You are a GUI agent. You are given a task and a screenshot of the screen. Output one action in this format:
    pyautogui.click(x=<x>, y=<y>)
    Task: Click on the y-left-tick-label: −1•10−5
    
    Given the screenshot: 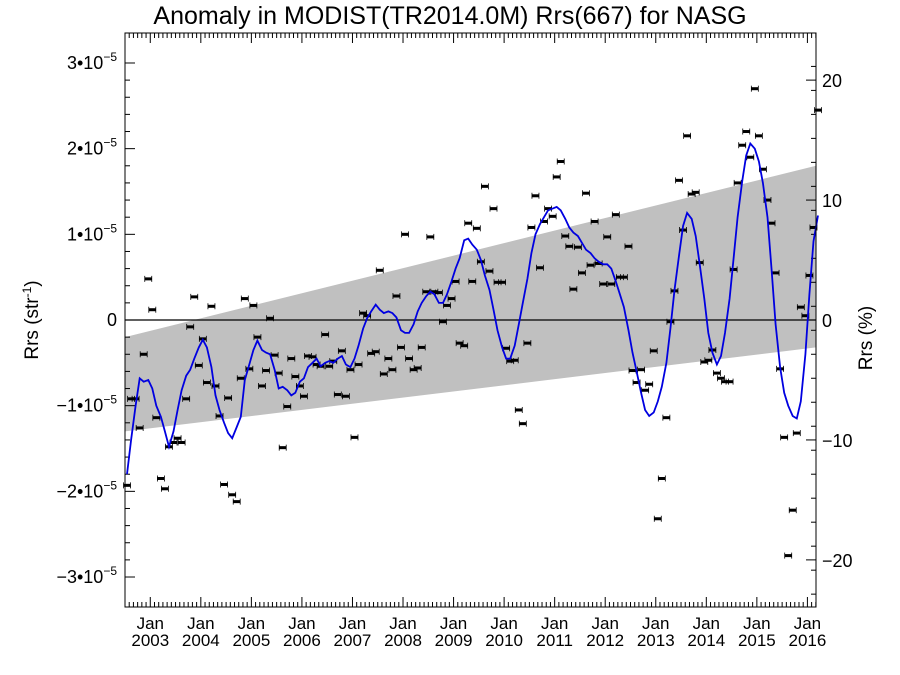 What is the action you would take?
    pyautogui.click(x=86, y=404)
    